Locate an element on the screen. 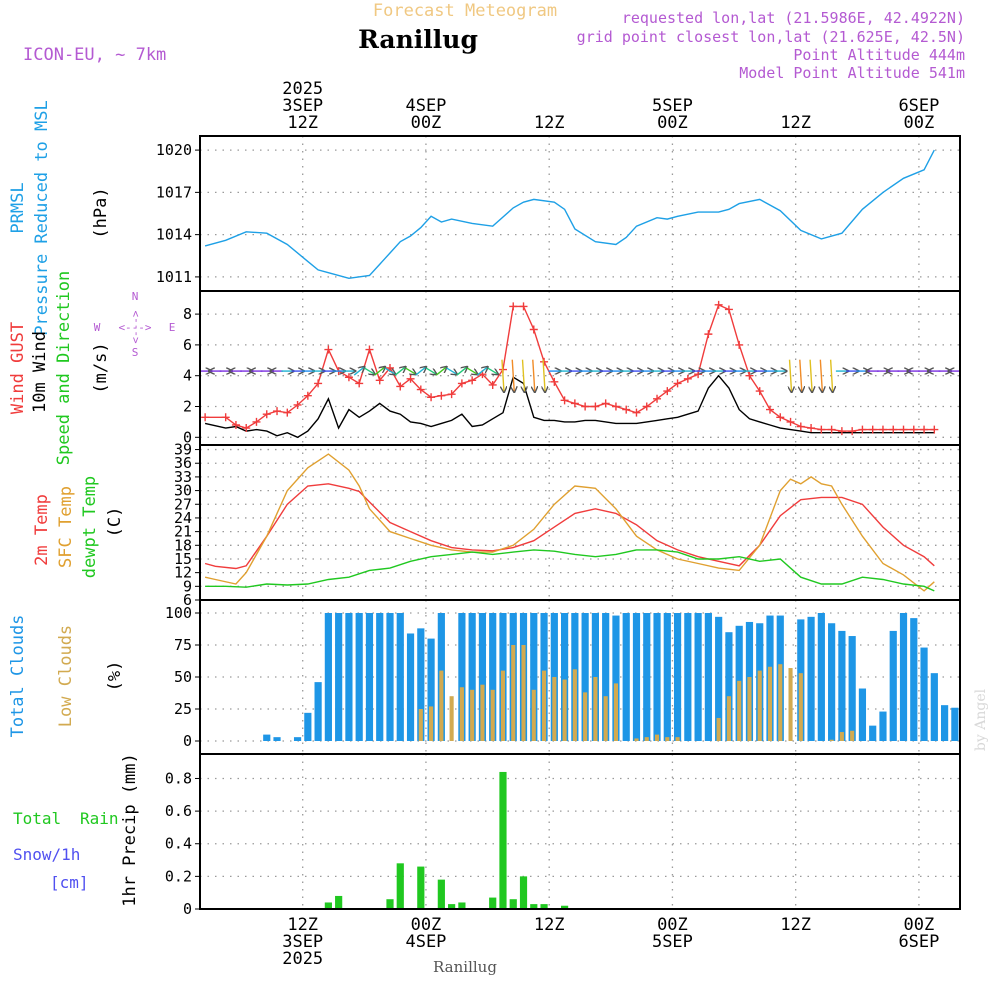 The image size is (1000, 1000). temp-unit: (C) is located at coordinates (115, 522).